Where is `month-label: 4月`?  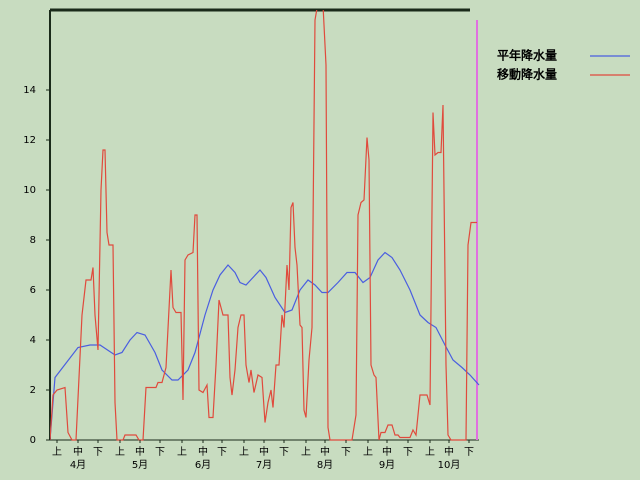
month-label: 4月 is located at coordinates (78, 465).